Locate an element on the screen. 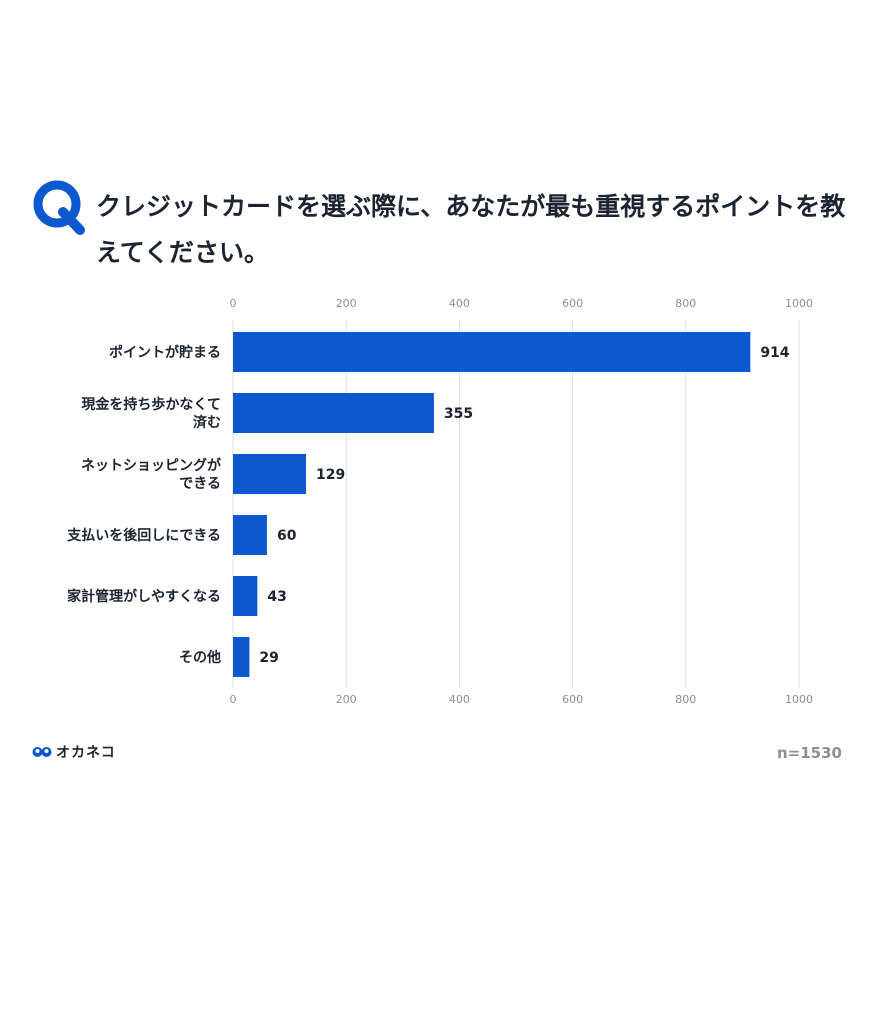 The height and width of the screenshot is (1024, 884). q-badge-icon is located at coordinates (59, 207).